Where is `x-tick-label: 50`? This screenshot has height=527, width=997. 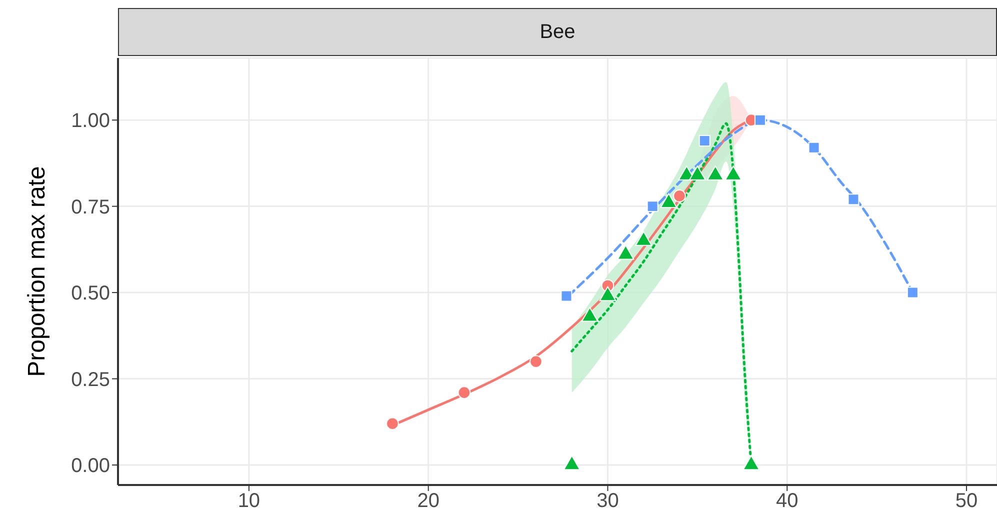 x-tick-label: 50 is located at coordinates (966, 501).